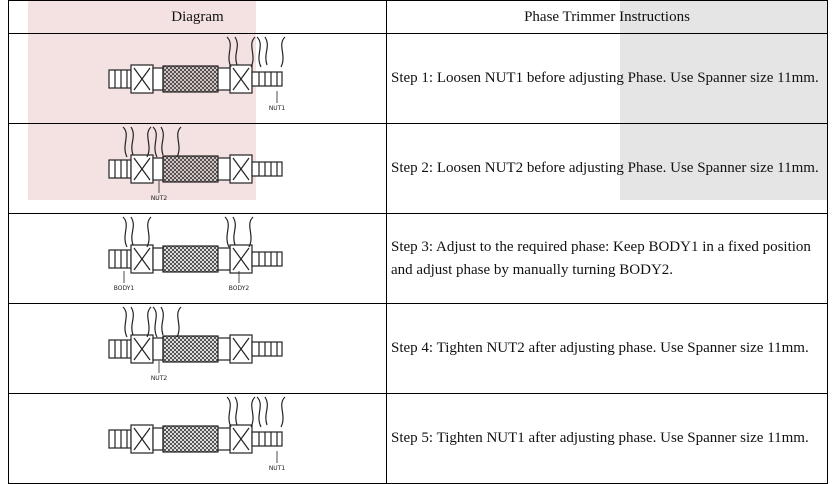 This screenshot has height=484, width=839. What do you see at coordinates (607, 17) in the screenshot?
I see `header-cell: Phase Trimmer Instructions` at bounding box center [607, 17].